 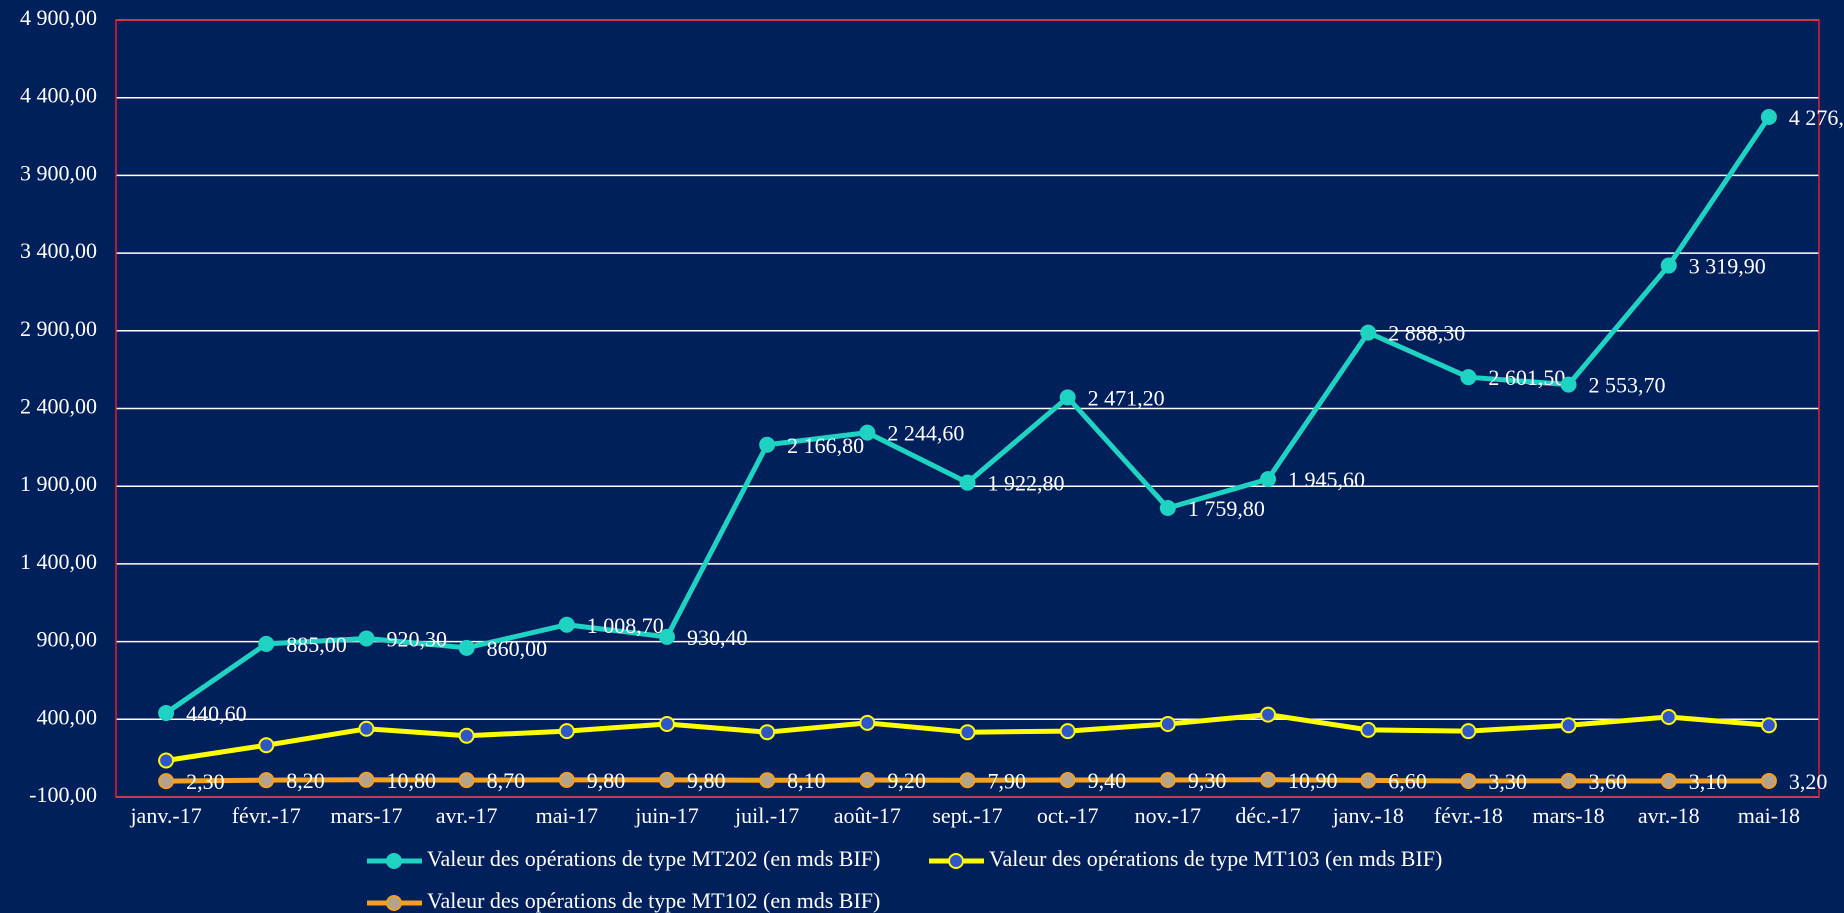 What do you see at coordinates (266, 815) in the screenshot?
I see `x-tick-label: févr.-17` at bounding box center [266, 815].